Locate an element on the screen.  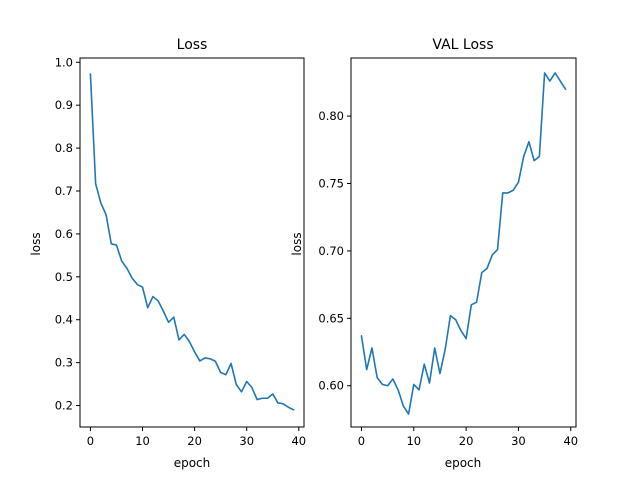
val-loss-ytick-label: 0.65 is located at coordinates (331, 318).